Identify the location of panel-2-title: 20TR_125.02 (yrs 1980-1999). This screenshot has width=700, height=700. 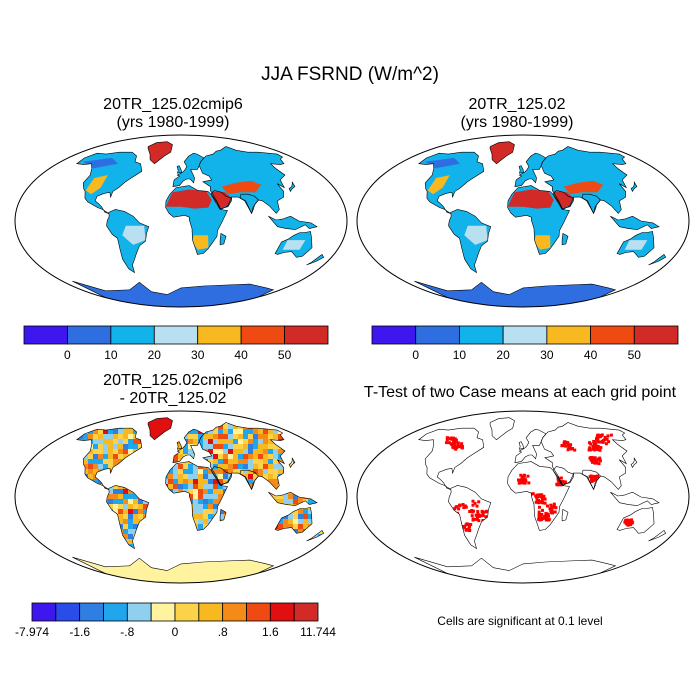
(517, 114).